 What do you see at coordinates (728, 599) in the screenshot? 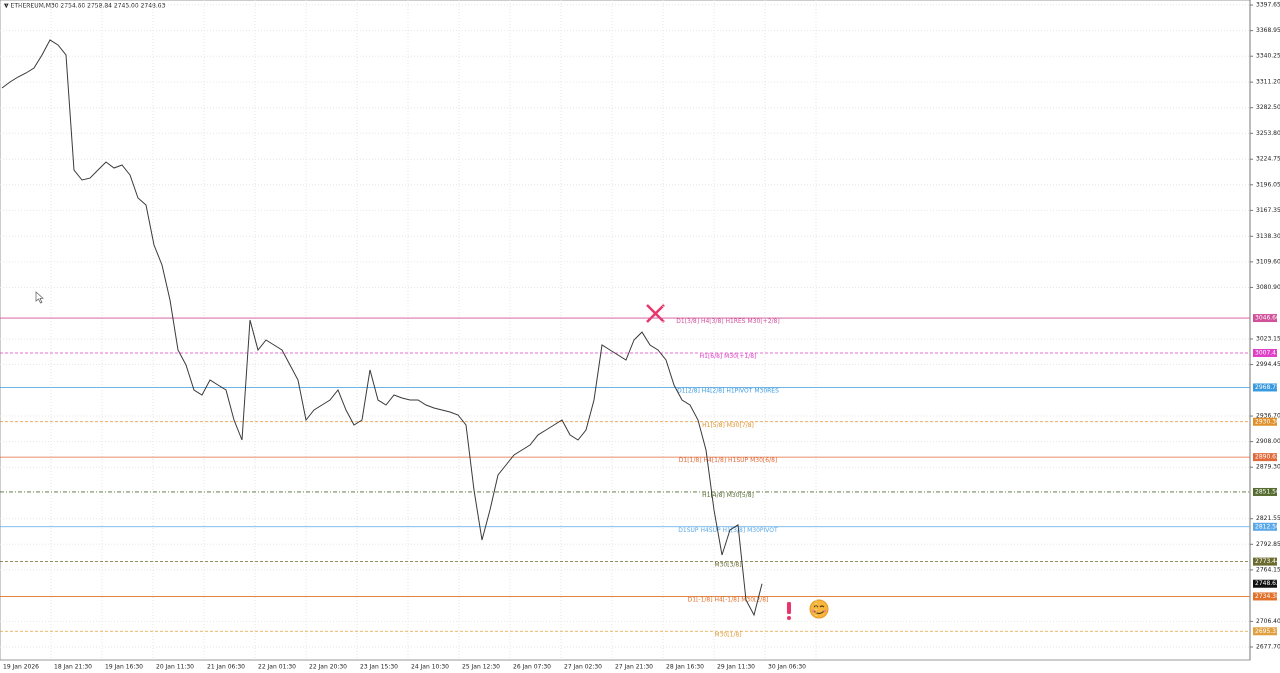
I see `level-text: D1[-1/8] H4[-1/8] M30[2/8]` at bounding box center [728, 599].